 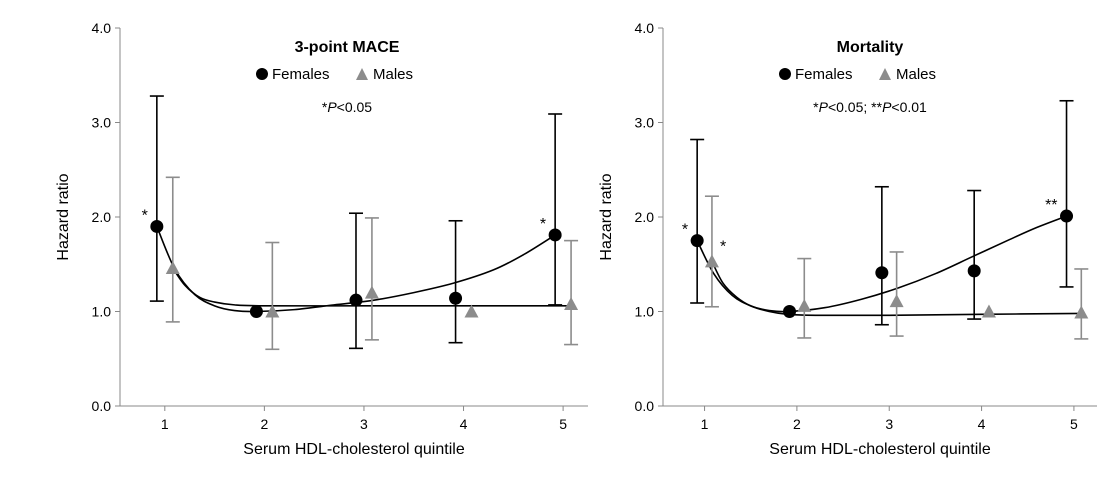 What do you see at coordinates (355, 107) in the screenshot?
I see `note-part: <0.05` at bounding box center [355, 107].